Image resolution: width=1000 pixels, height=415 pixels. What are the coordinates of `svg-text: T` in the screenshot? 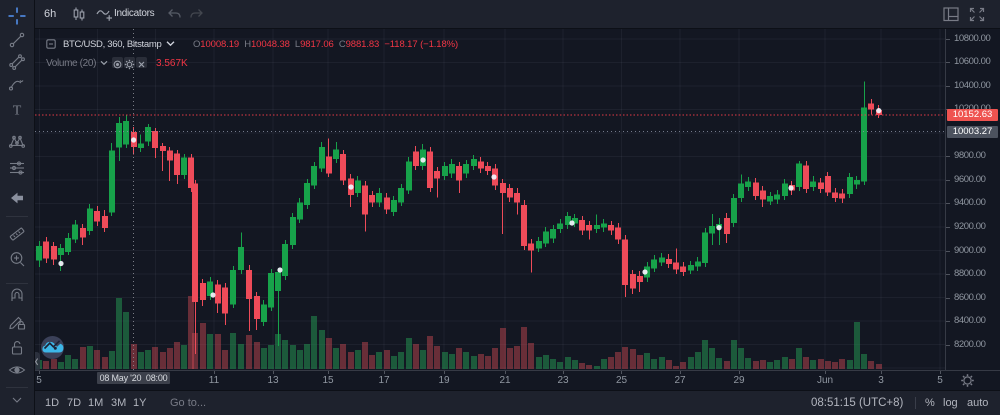 It's located at (17, 111).